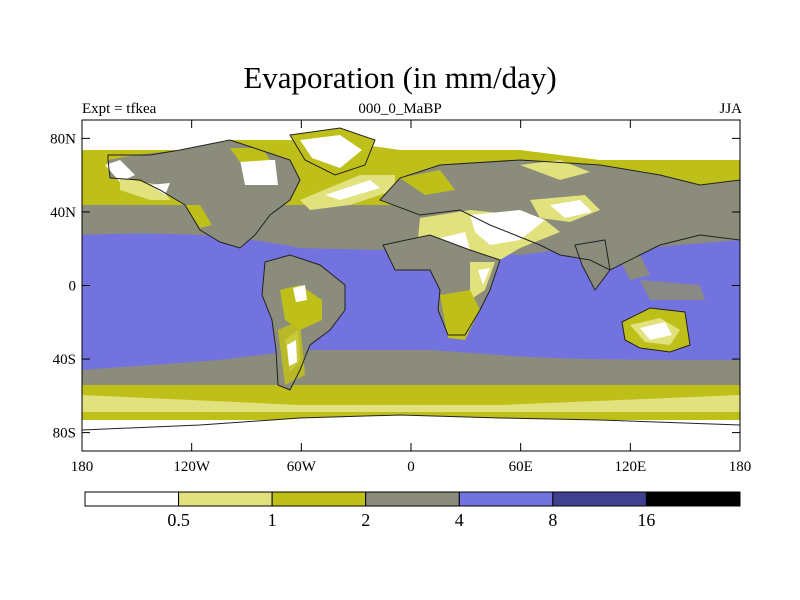  I want to click on lon-label: 120W, so click(192, 467).